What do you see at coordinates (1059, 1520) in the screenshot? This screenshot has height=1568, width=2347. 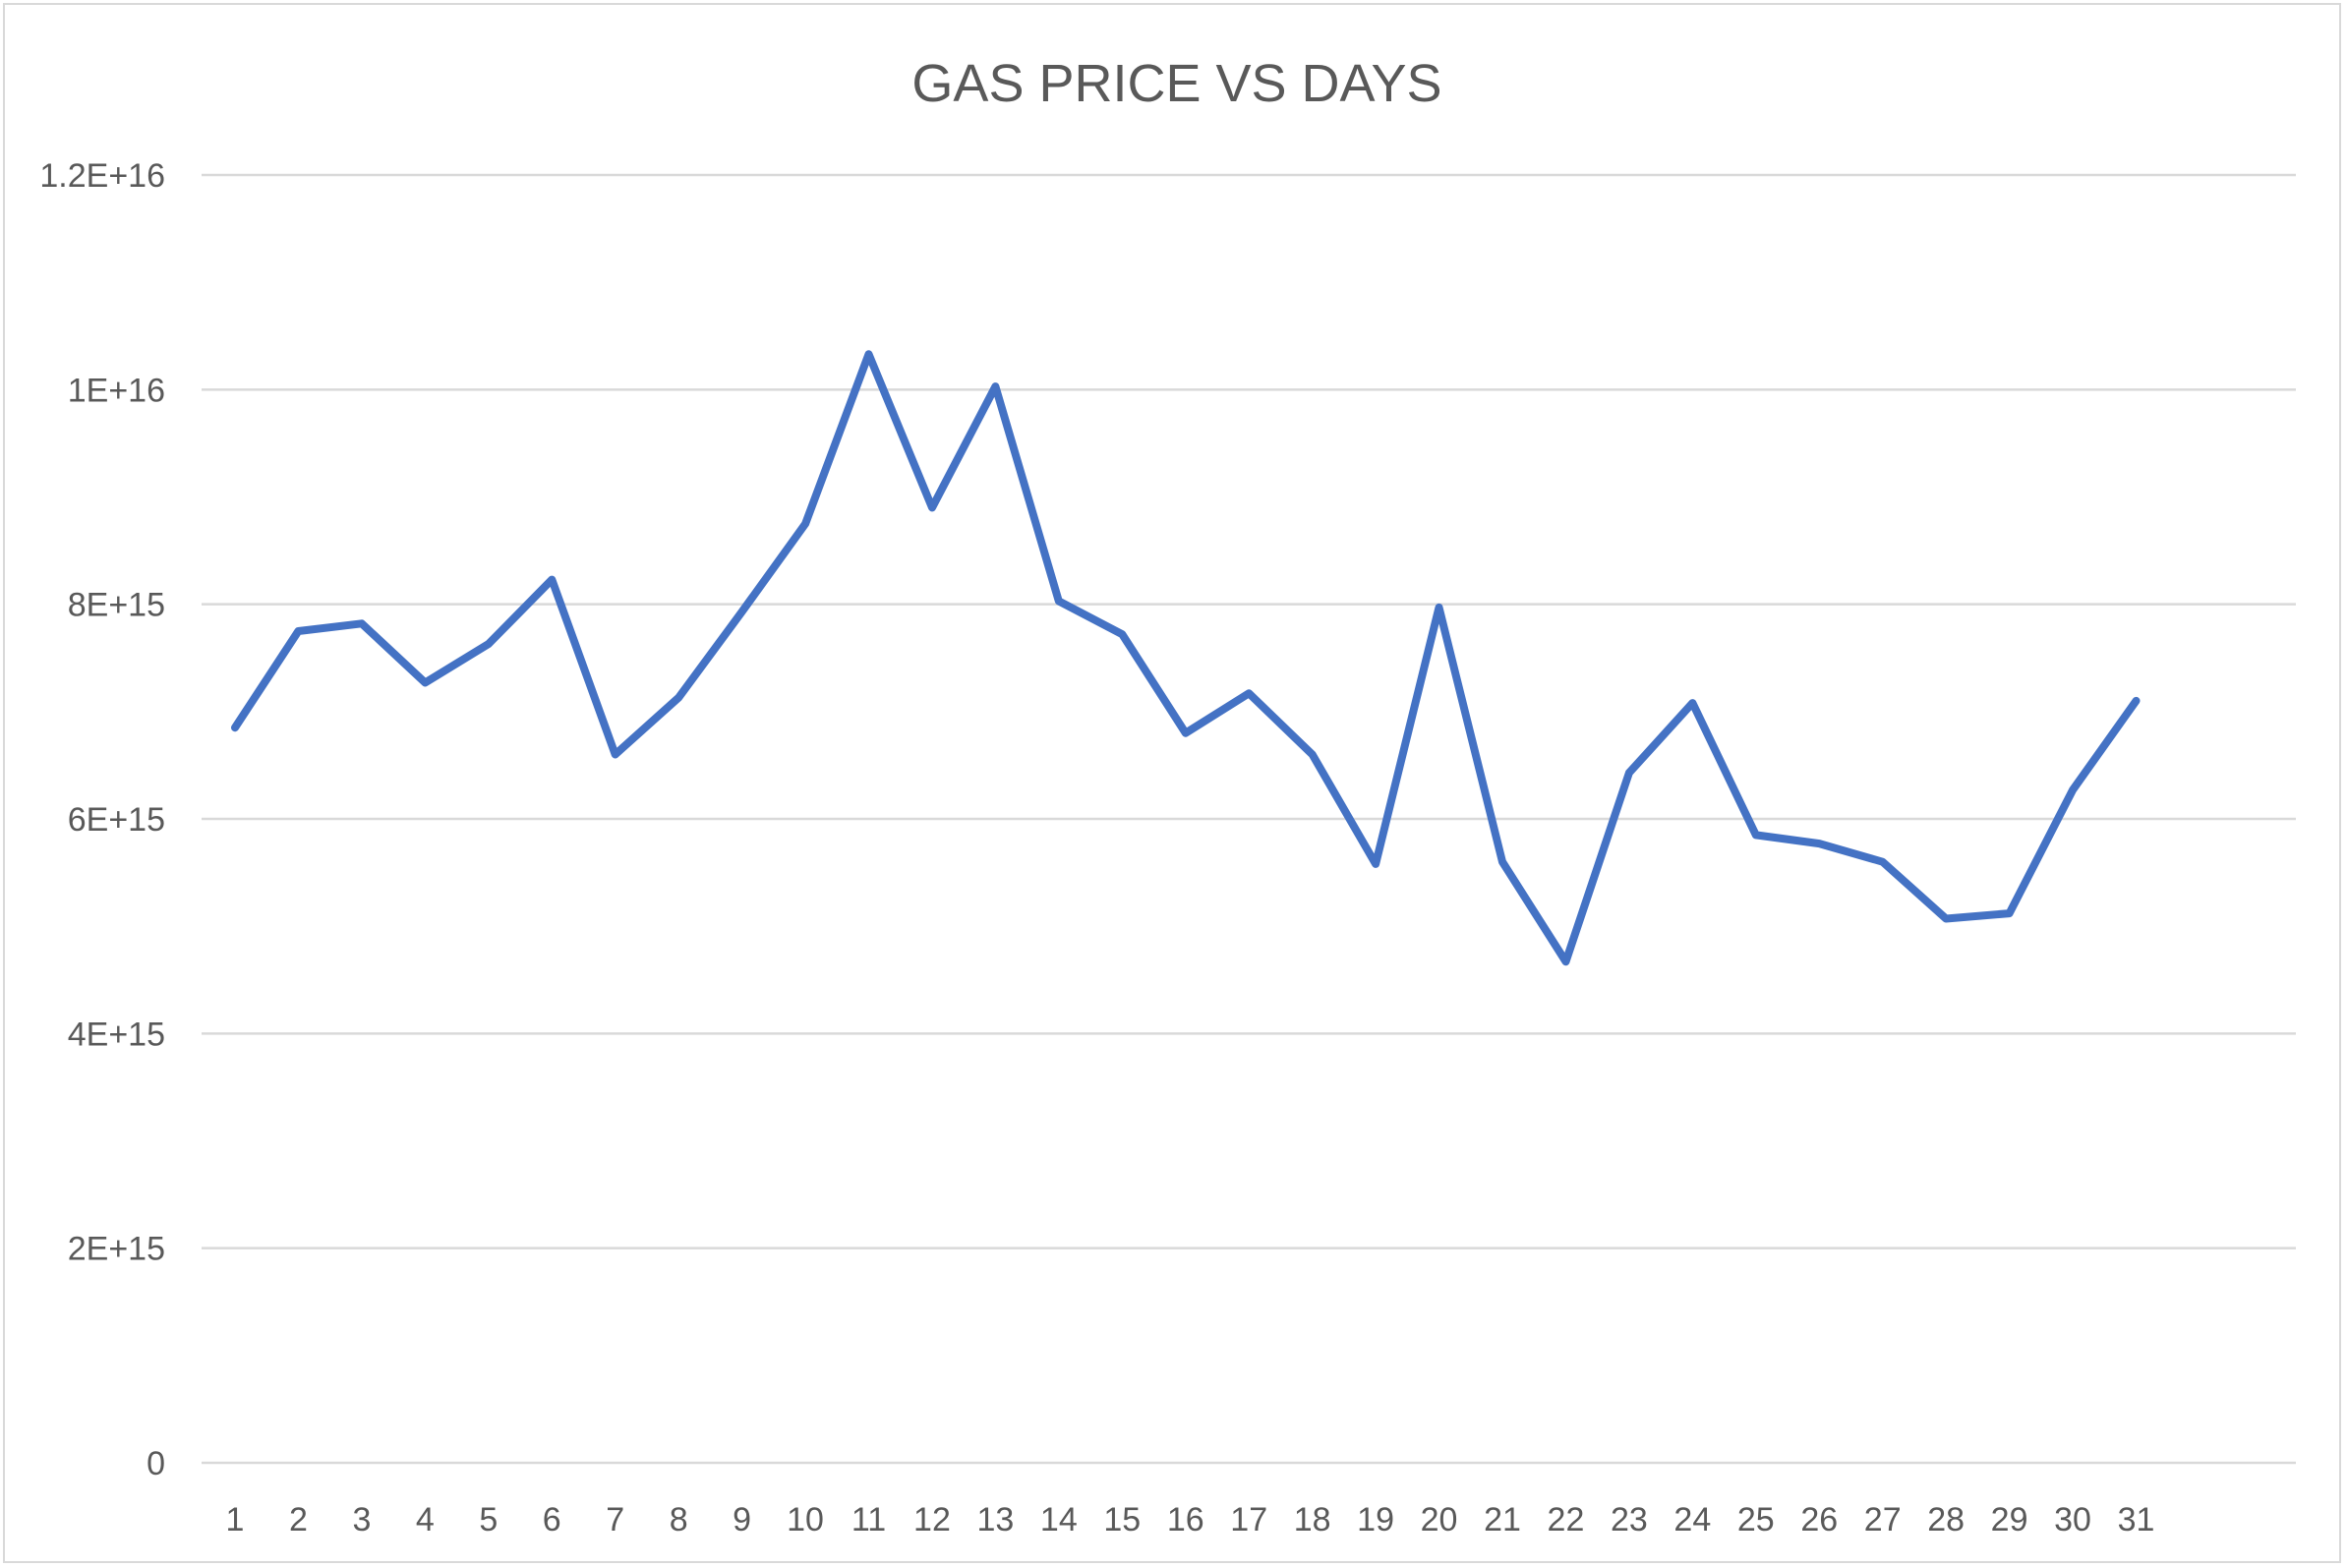 I see `x-tick-label: 14` at bounding box center [1059, 1520].